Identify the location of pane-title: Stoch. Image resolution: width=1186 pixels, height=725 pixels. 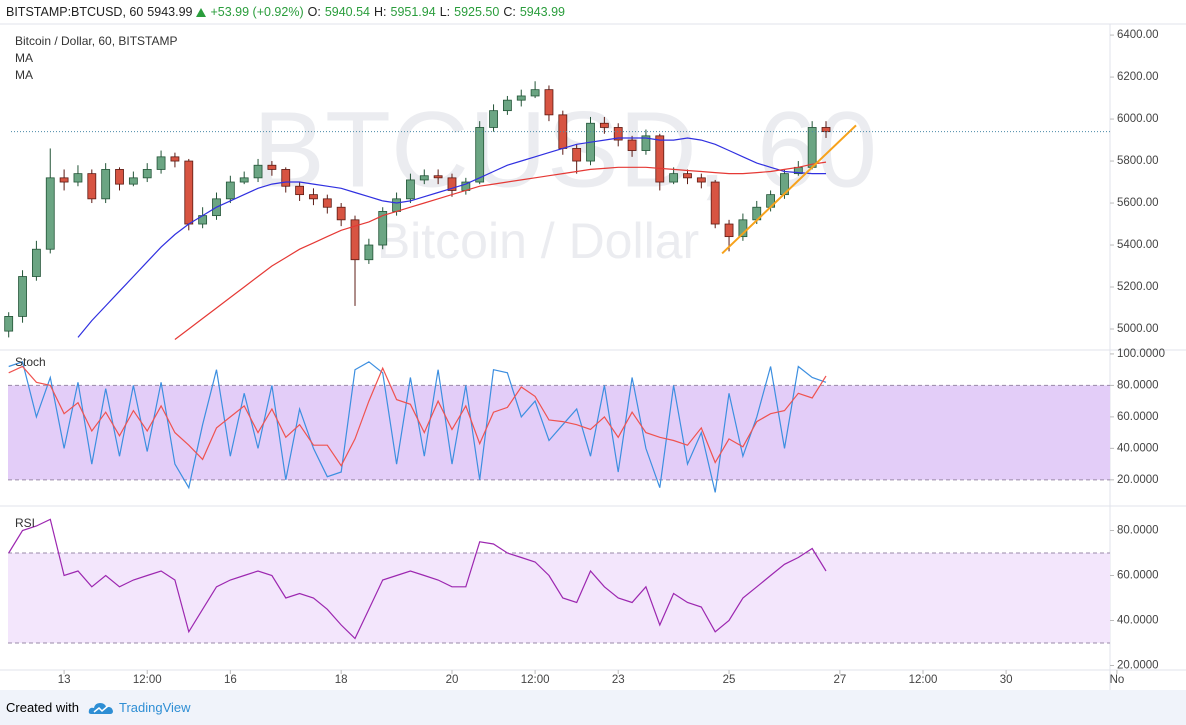
(30, 362).